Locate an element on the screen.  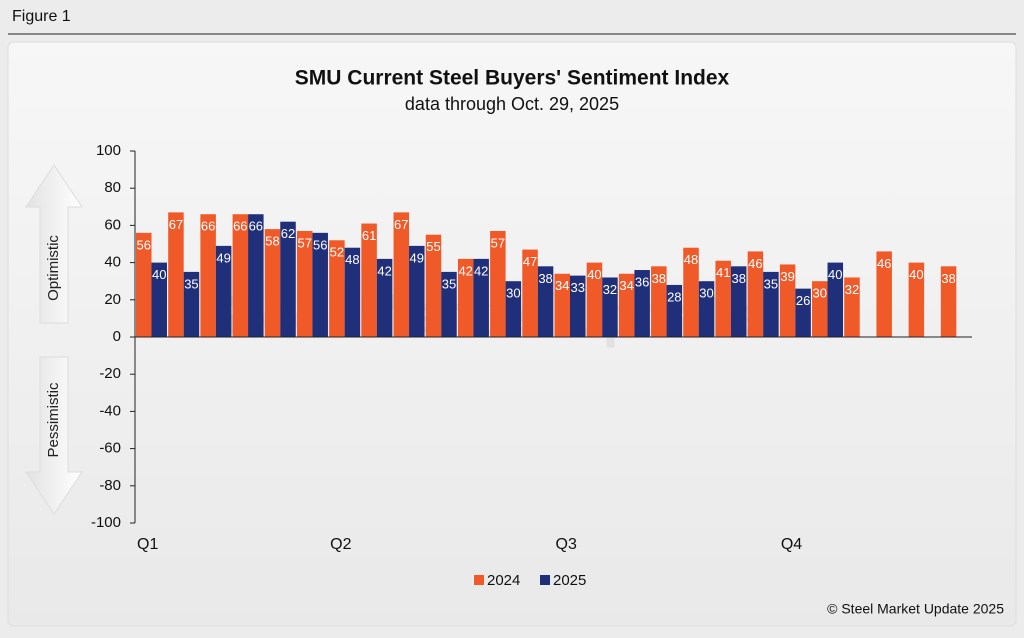
y-tick-label: 40 is located at coordinates (112, 262).